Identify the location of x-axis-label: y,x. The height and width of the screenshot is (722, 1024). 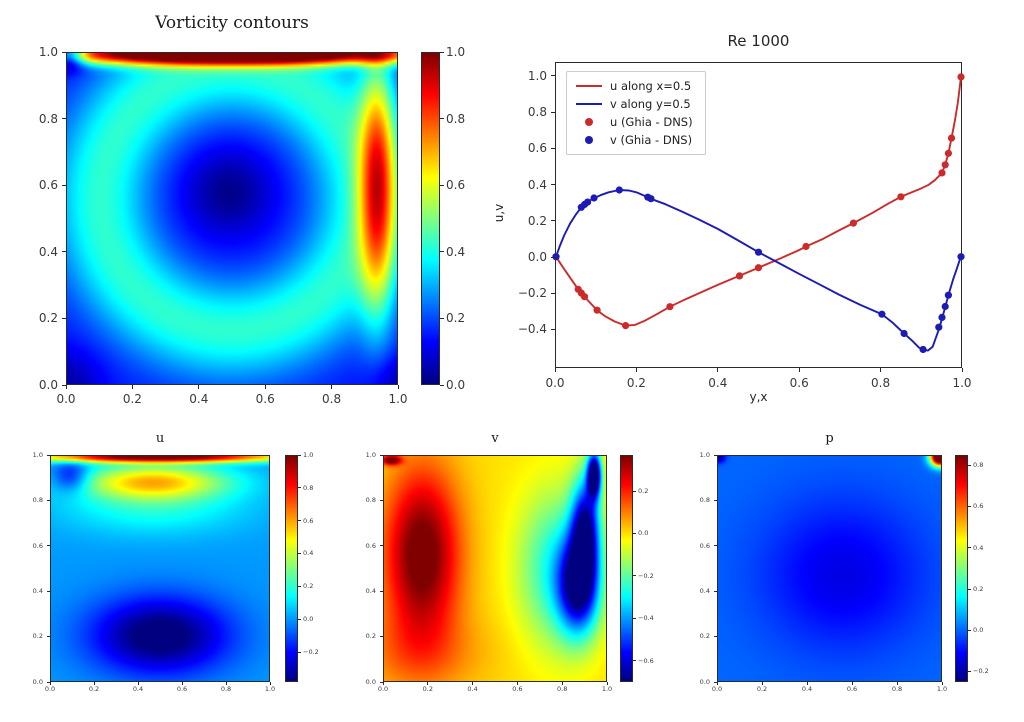
(758, 397).